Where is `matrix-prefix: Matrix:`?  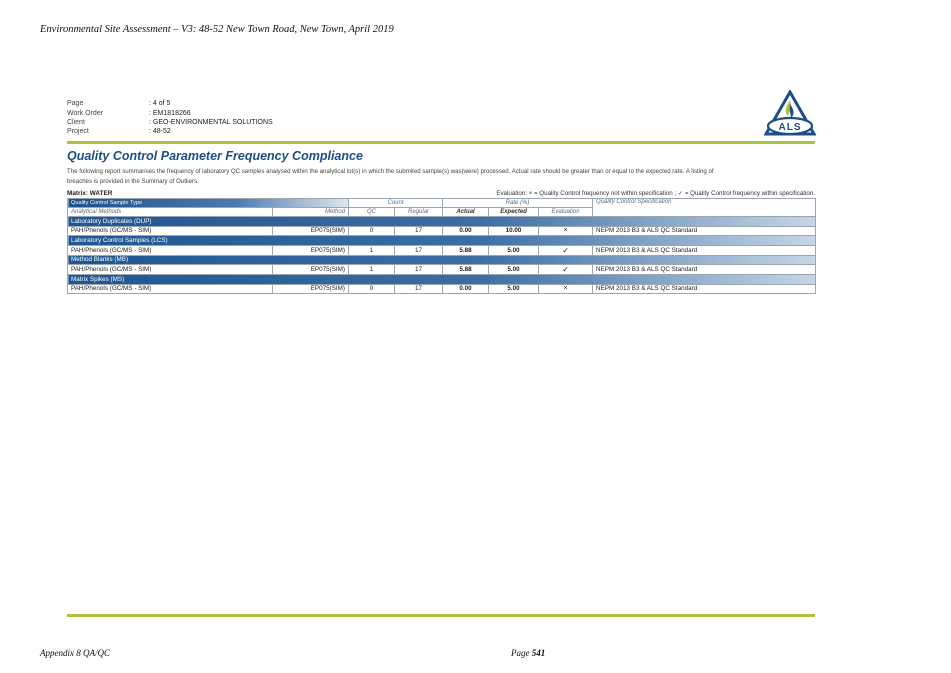
matrix-prefix: Matrix: is located at coordinates (78, 193).